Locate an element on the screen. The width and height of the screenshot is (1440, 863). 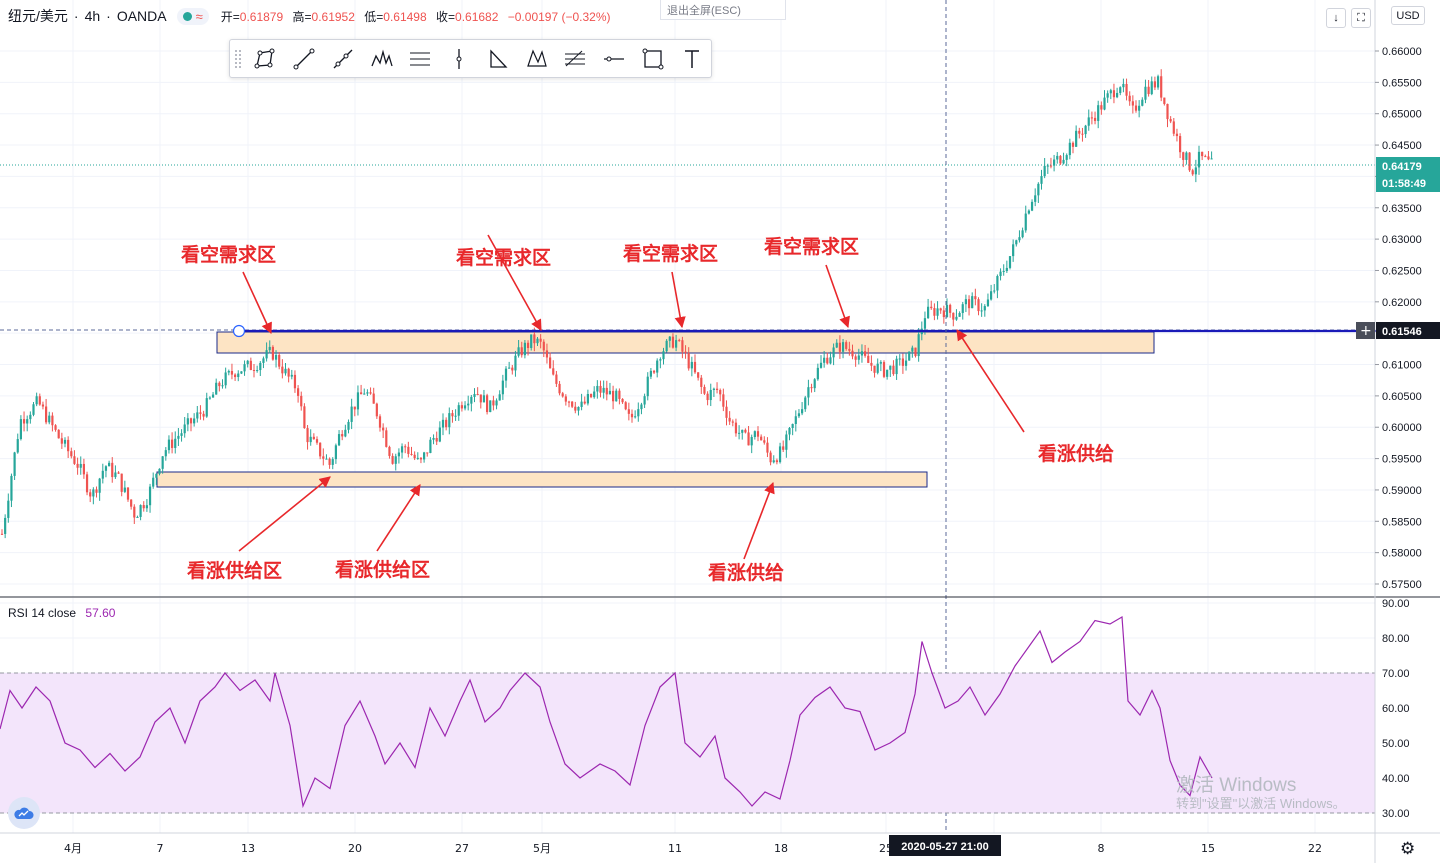
fib-tool is located at coordinates (575, 58).